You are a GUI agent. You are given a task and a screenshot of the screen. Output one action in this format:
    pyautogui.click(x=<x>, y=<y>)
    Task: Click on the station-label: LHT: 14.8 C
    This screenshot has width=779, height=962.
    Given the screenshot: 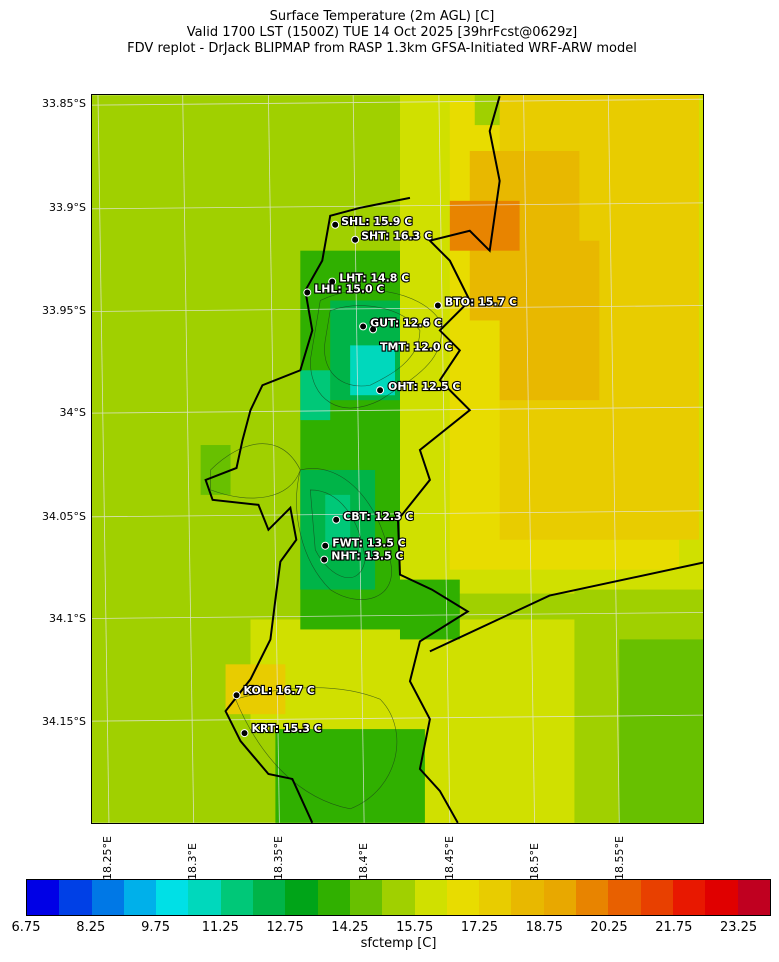 What is the action you would take?
    pyautogui.click(x=374, y=277)
    